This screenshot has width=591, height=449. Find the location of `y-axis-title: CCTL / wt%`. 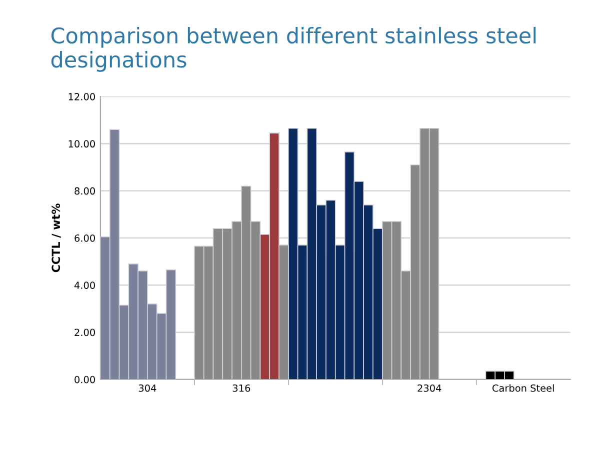

y-axis-title: CCTL / wt% is located at coordinates (56, 238).